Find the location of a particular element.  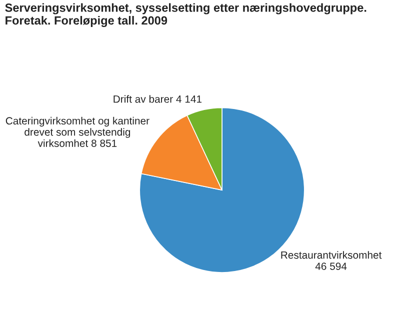

slice-label: Restaurantvirksomhet is located at coordinates (331, 255).